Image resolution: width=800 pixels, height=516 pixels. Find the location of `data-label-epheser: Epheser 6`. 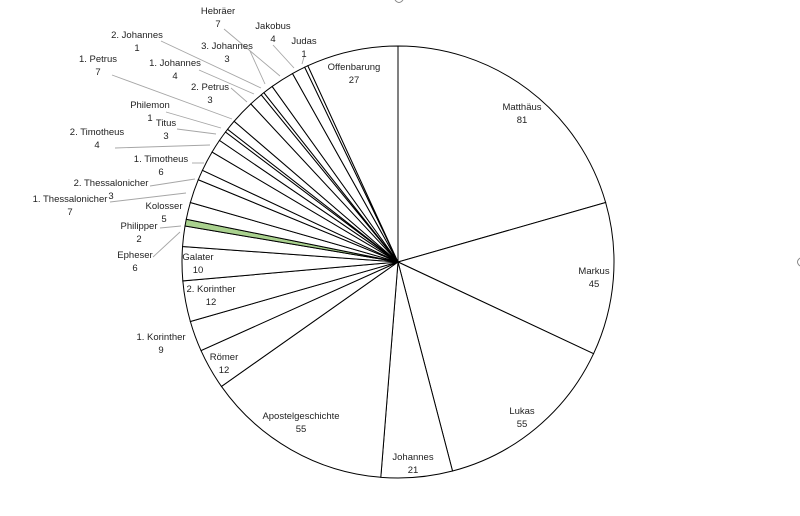

data-label-epheser: Epheser 6 is located at coordinates (134, 262).